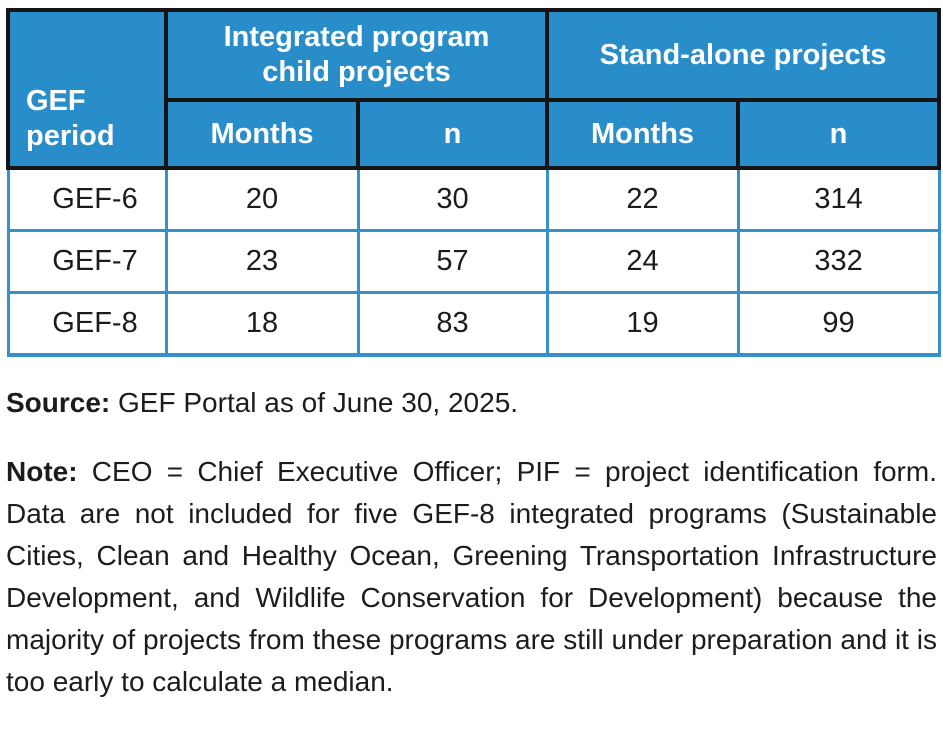 The width and height of the screenshot is (943, 739). Describe the element at coordinates (838, 324) in the screenshot. I see `cell-value: 99` at that location.